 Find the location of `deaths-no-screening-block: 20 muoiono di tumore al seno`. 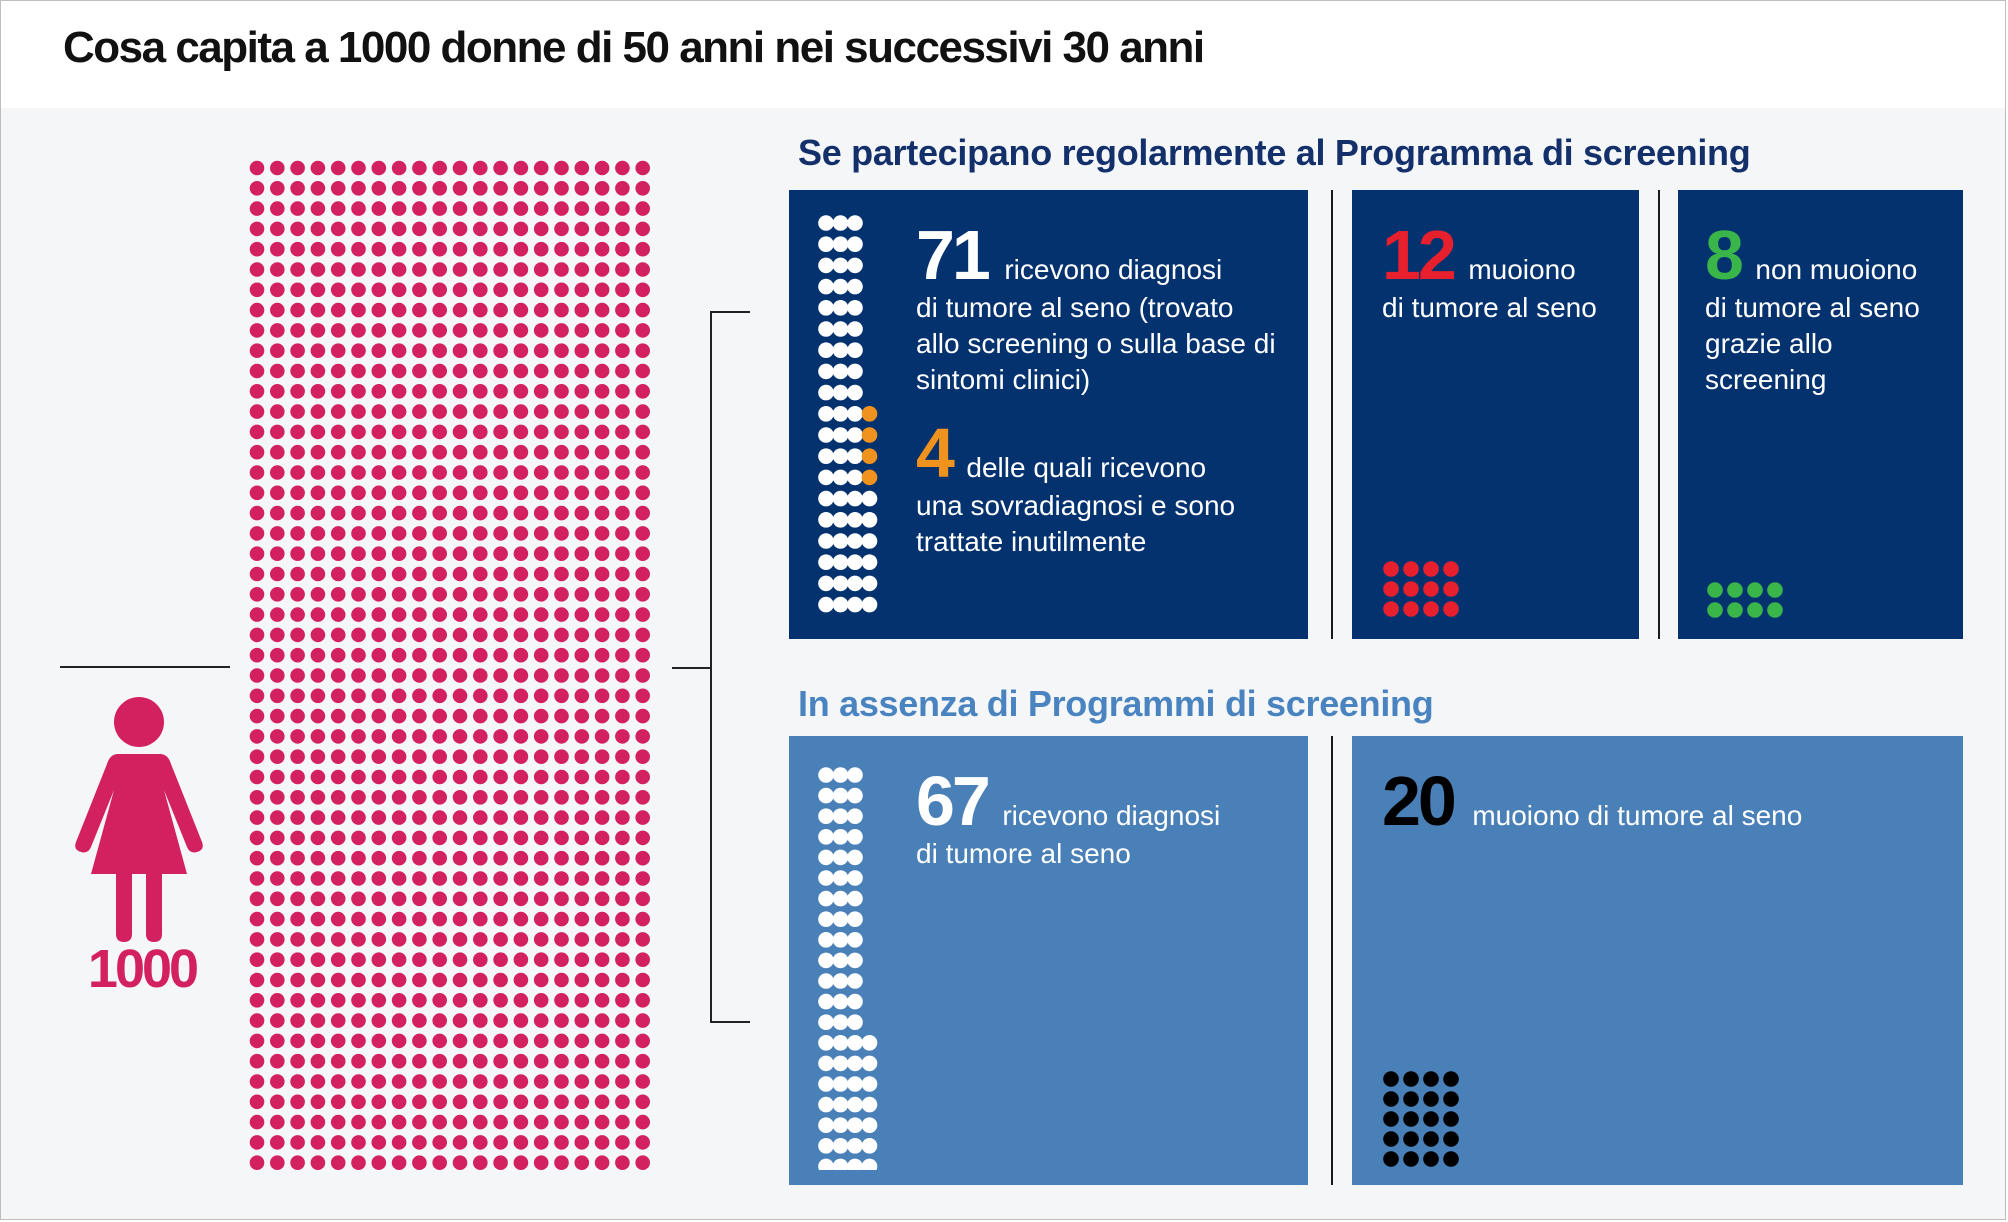

deaths-no-screening-block: 20 muoiono di tumore al seno is located at coordinates (1662, 801).